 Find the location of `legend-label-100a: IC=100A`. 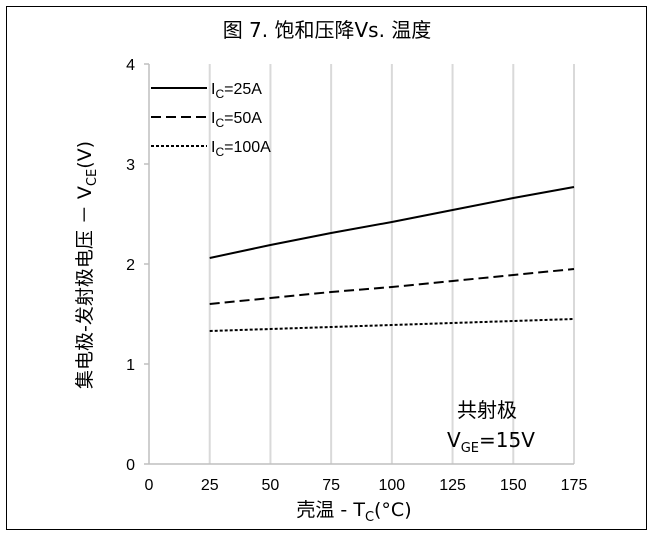

legend-label-100a: IC=100A is located at coordinates (241, 149).